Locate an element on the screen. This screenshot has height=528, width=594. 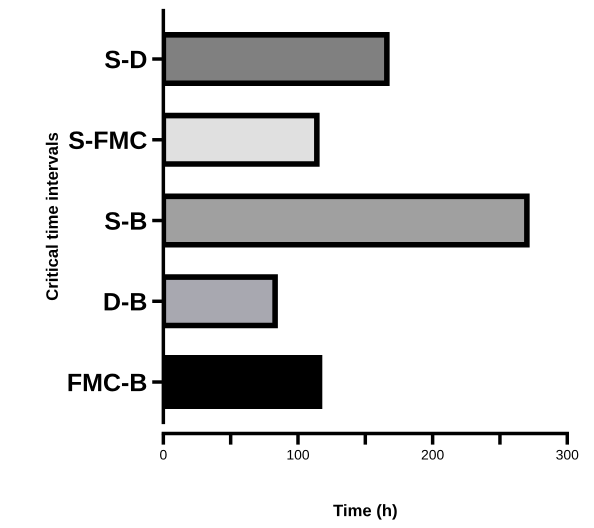
y-tick-label: S-B is located at coordinates (125, 221).